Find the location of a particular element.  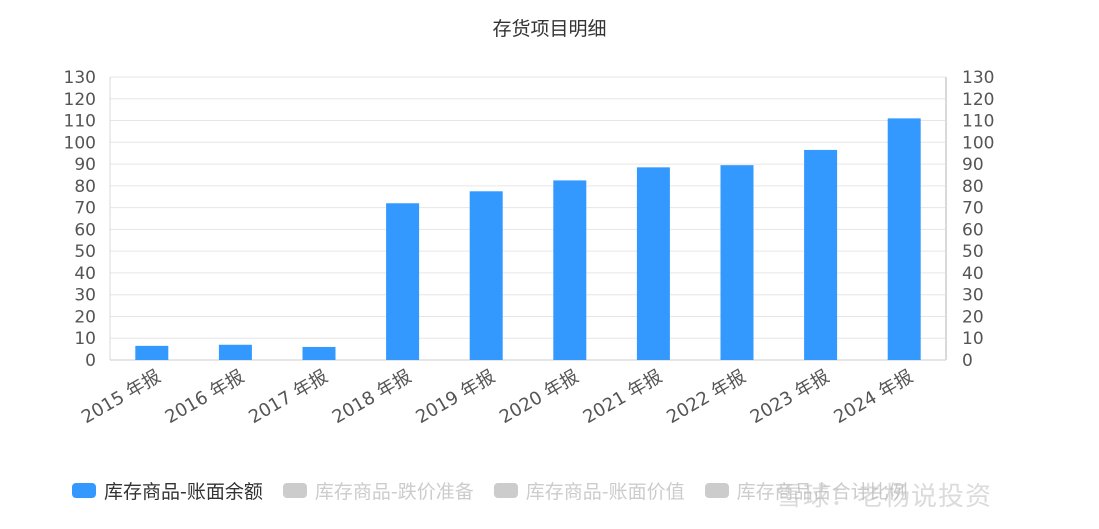

legend-label: 库存商品-跌价准备 is located at coordinates (394, 491).